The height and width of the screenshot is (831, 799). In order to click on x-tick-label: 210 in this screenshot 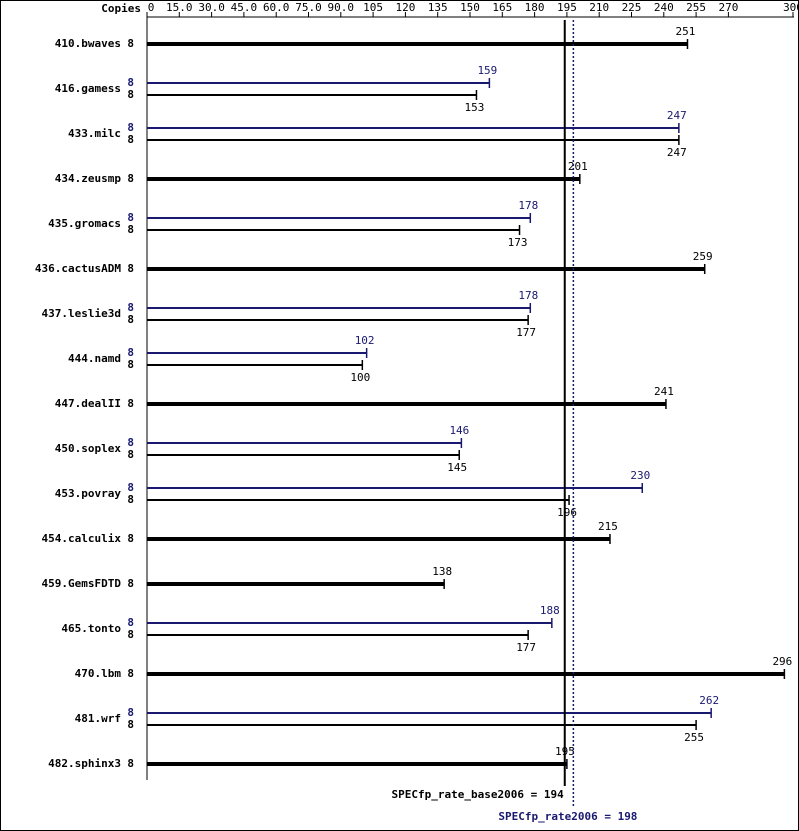, I will do `click(599, 7)`.